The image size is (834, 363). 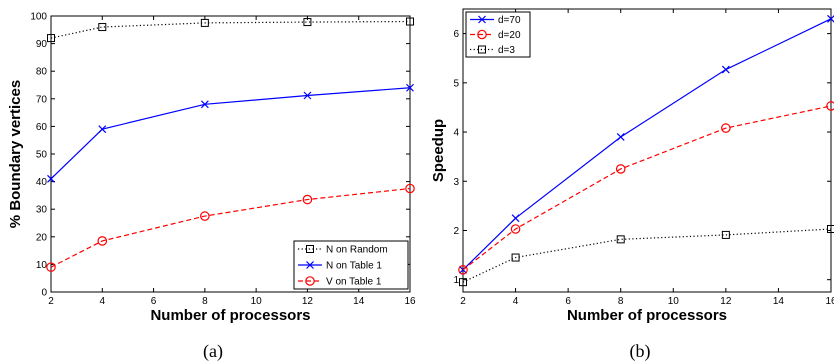 I want to click on y-tick-label: 4, so click(x=456, y=133).